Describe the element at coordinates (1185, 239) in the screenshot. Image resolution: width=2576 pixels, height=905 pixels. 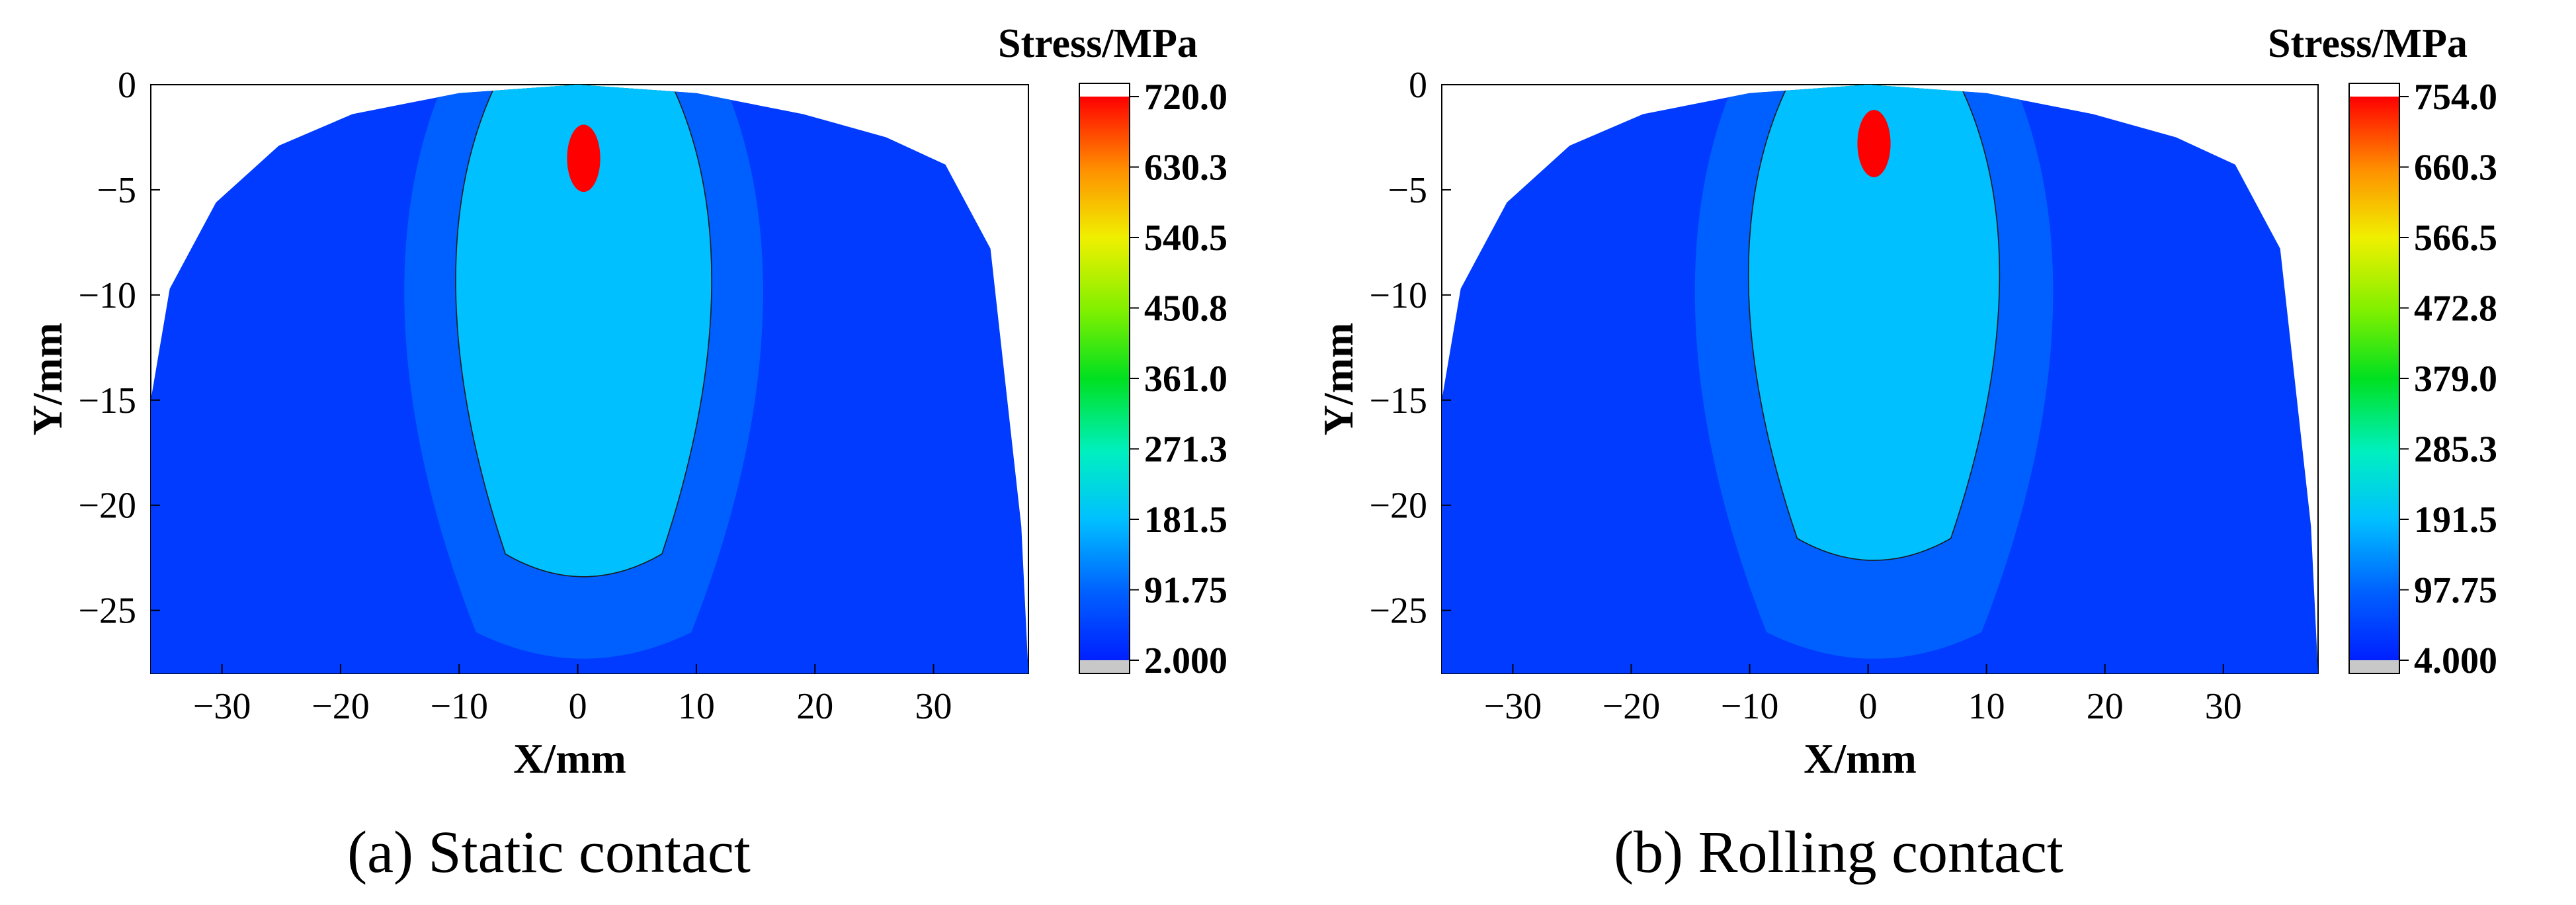
I see `colorbar-label: 540.5` at that location.